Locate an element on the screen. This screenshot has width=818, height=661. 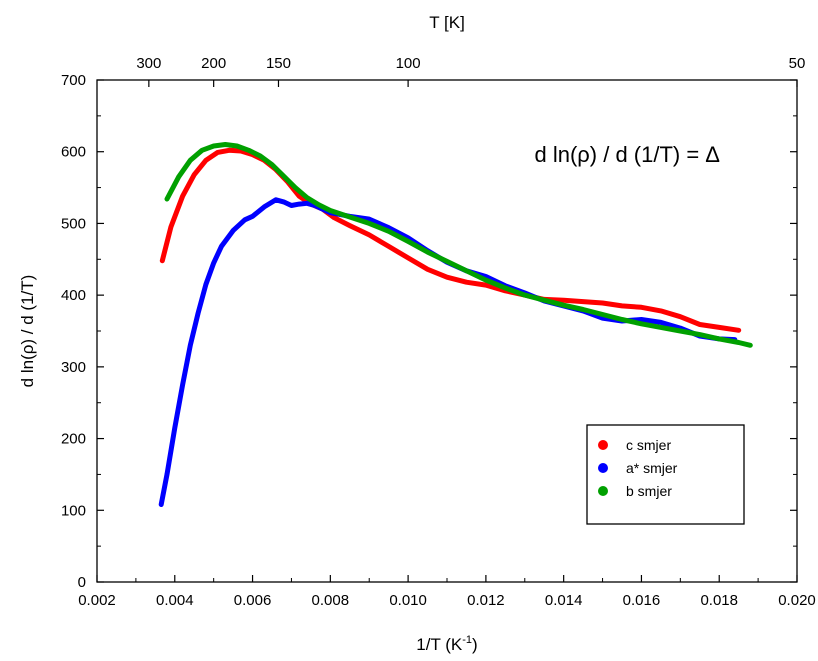
legend-label: a* smjer is located at coordinates (652, 468).